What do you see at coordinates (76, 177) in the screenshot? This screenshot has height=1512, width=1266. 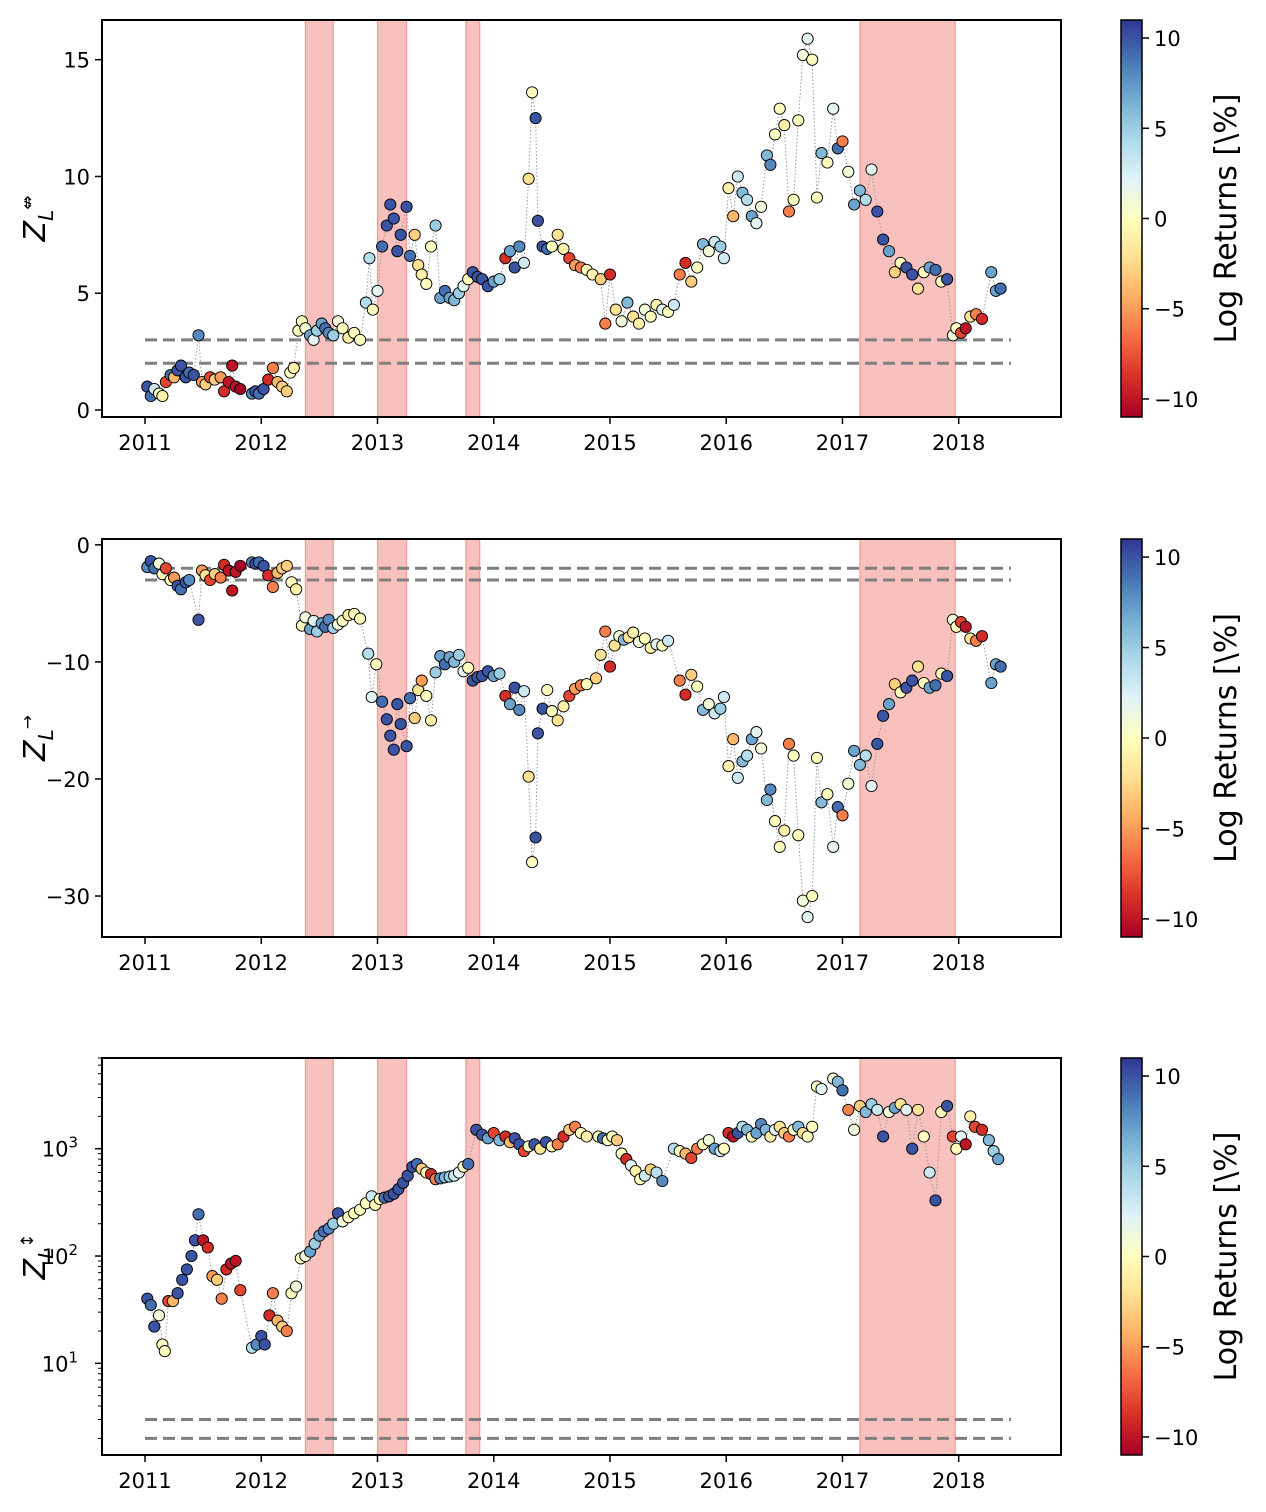 I see `y-tick-label: 10` at bounding box center [76, 177].